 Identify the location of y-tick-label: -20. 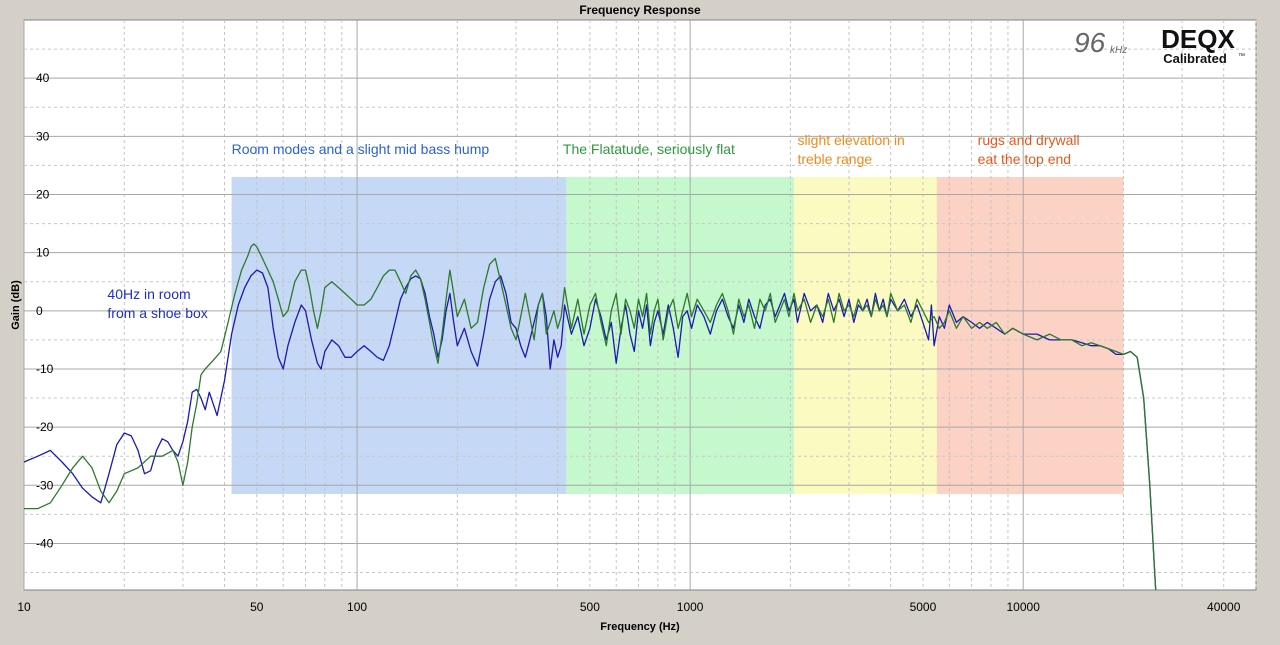
(45, 427).